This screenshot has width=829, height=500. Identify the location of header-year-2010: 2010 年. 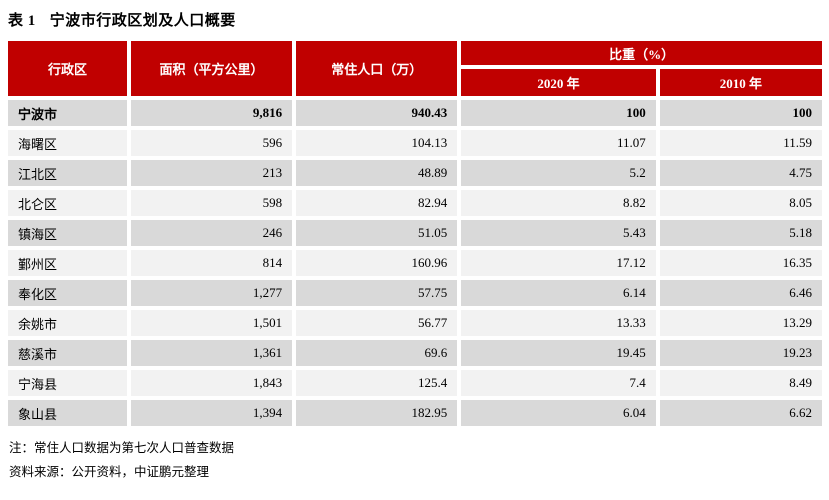
(740, 82).